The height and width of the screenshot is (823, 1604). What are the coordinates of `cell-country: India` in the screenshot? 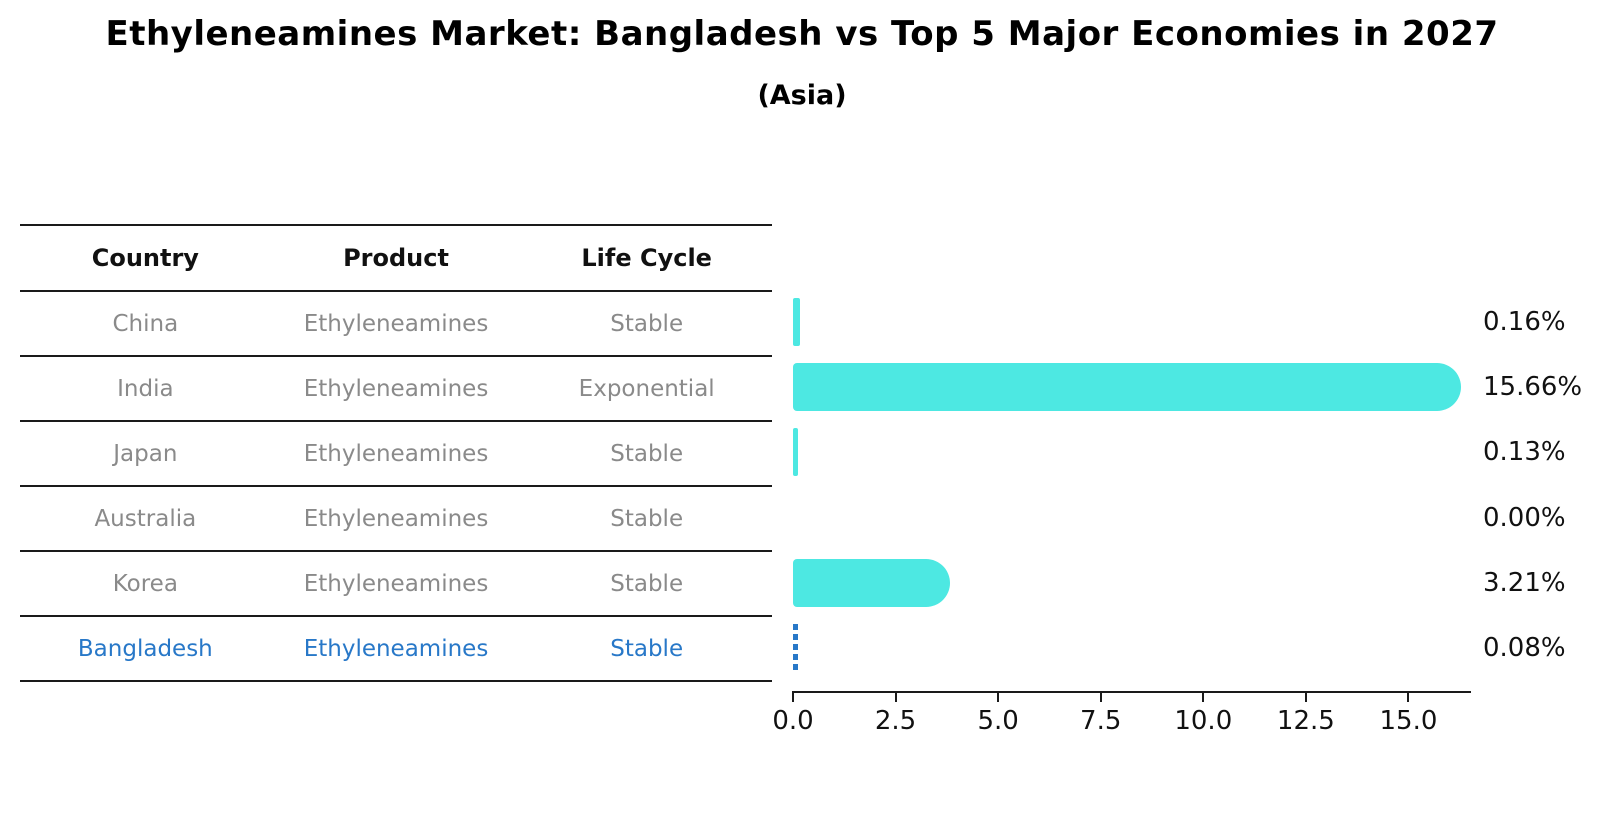 It's located at (145, 388).